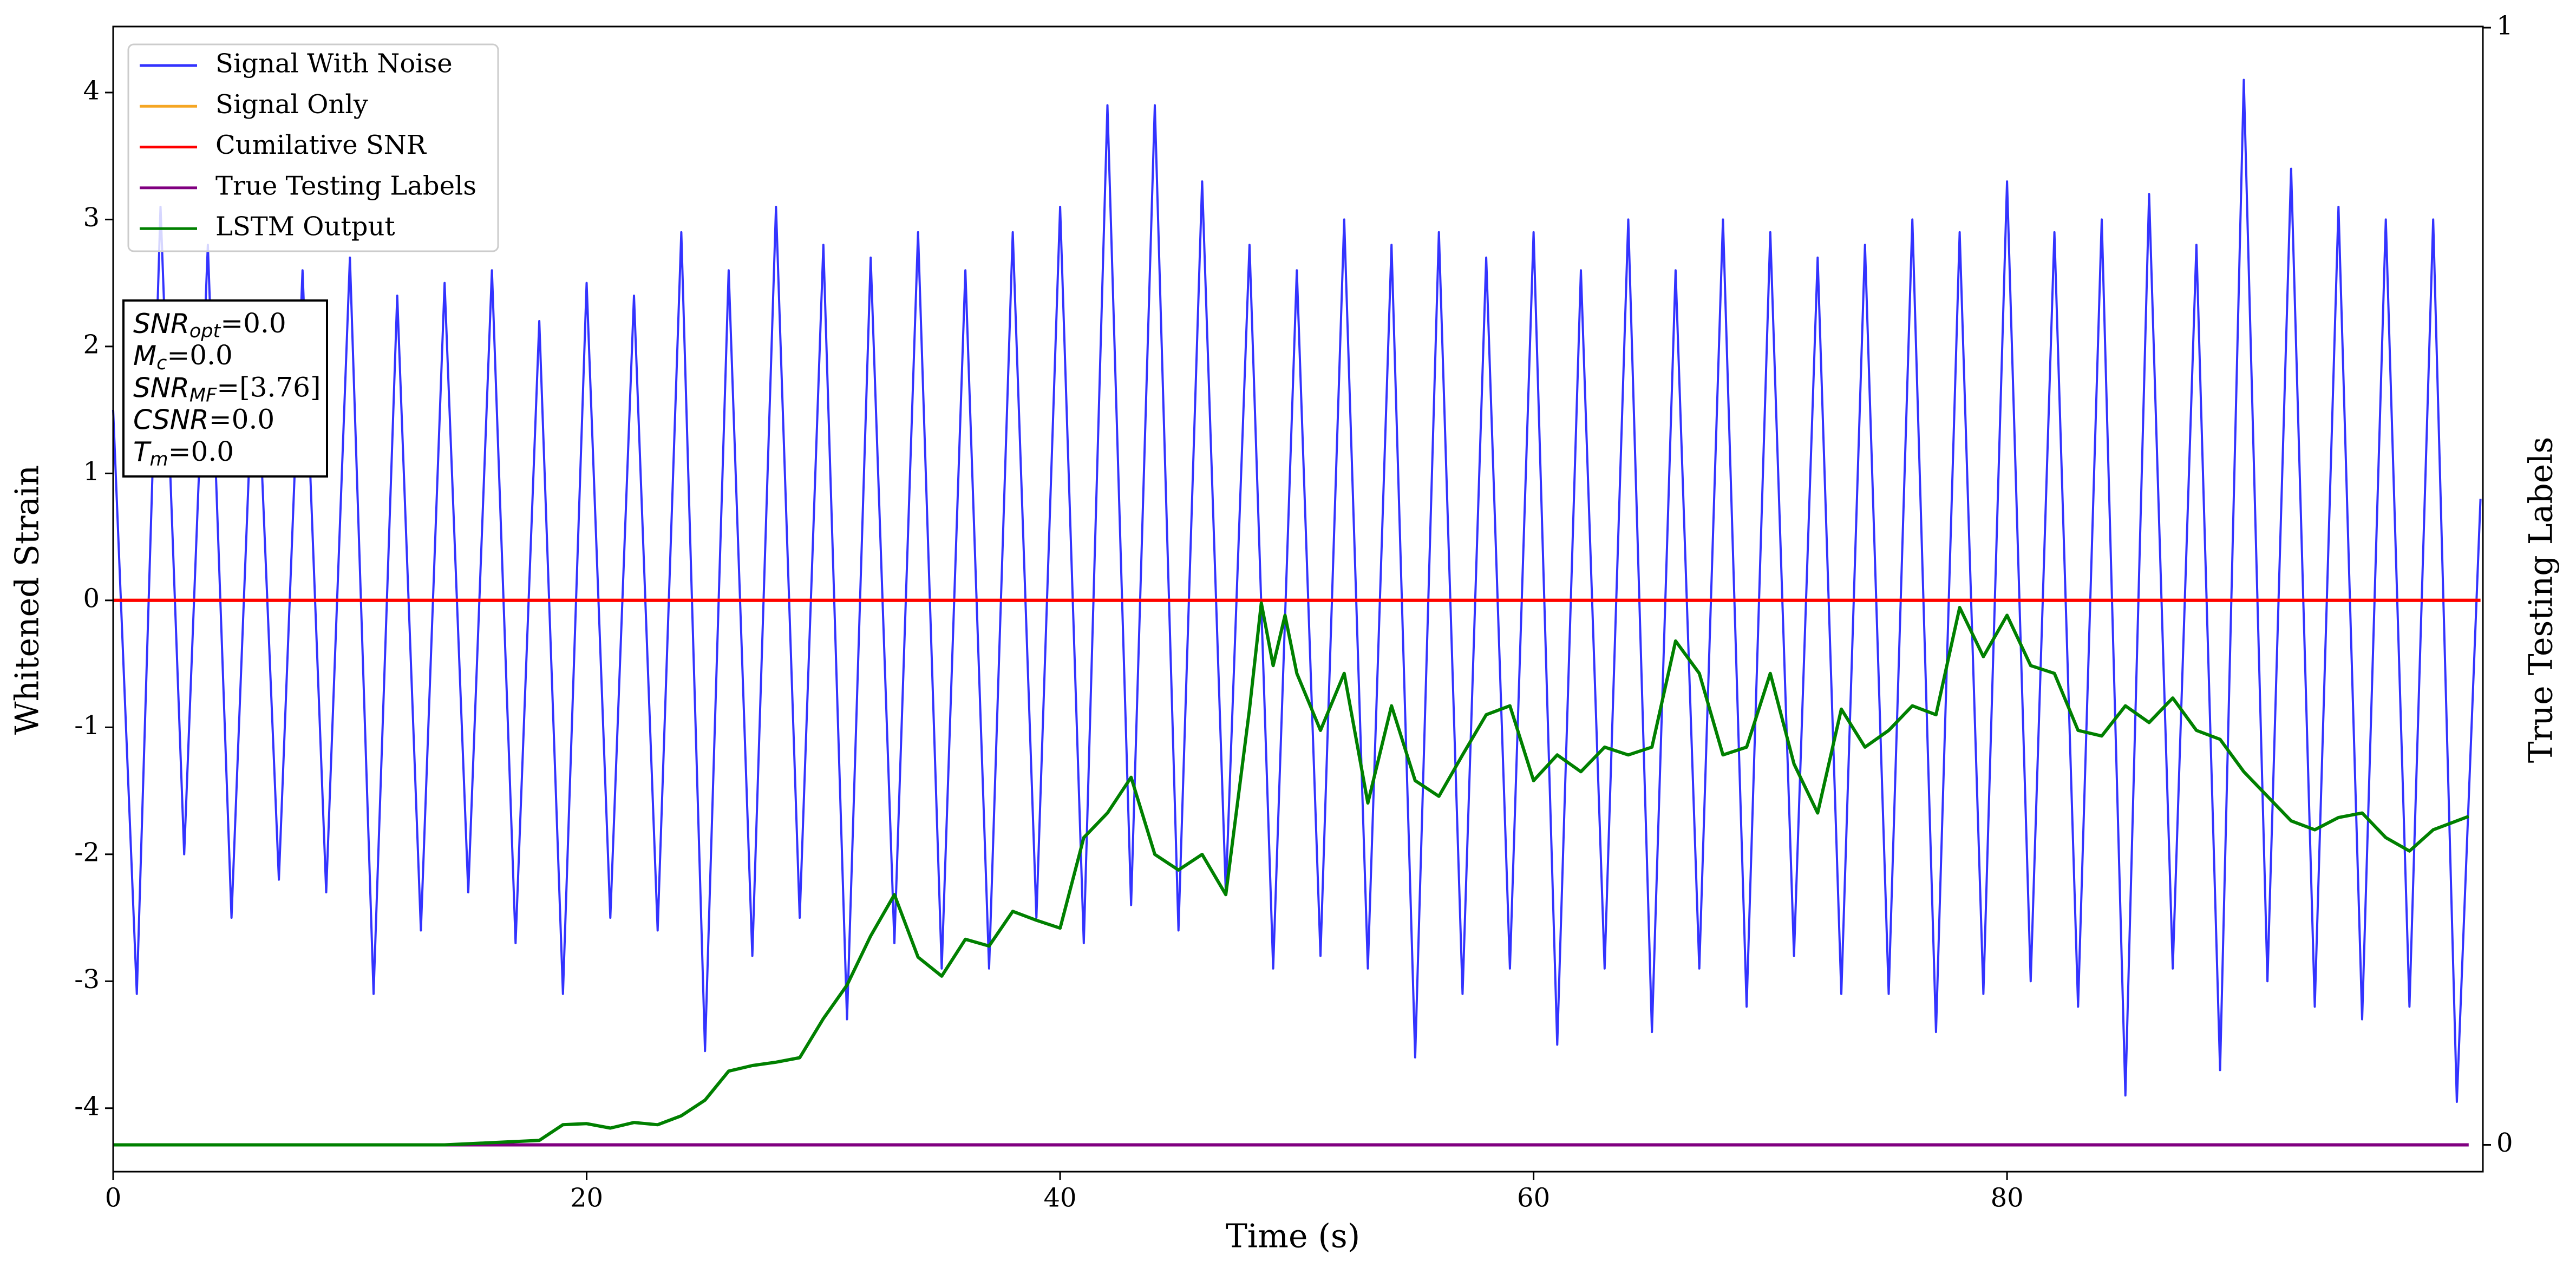 Image resolution: width=2576 pixels, height=1274 pixels. I want to click on x-axis-label: Time (s), so click(1293, 1237).